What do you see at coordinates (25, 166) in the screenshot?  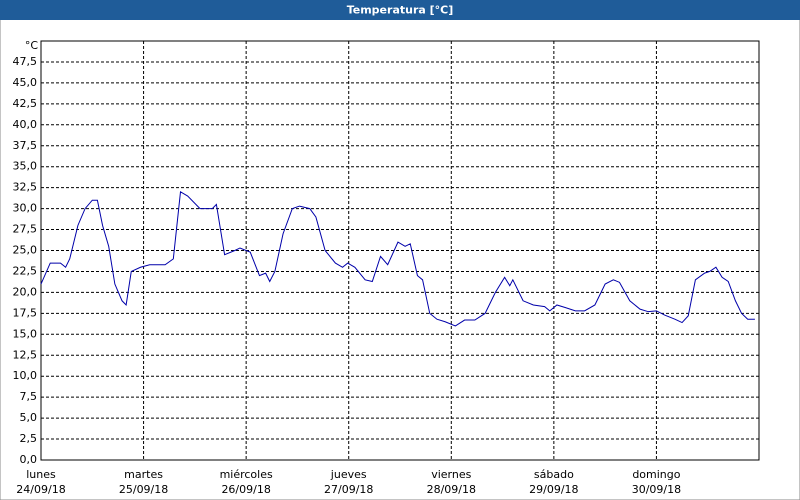 I see `y-tick-label: 35,0` at bounding box center [25, 166].